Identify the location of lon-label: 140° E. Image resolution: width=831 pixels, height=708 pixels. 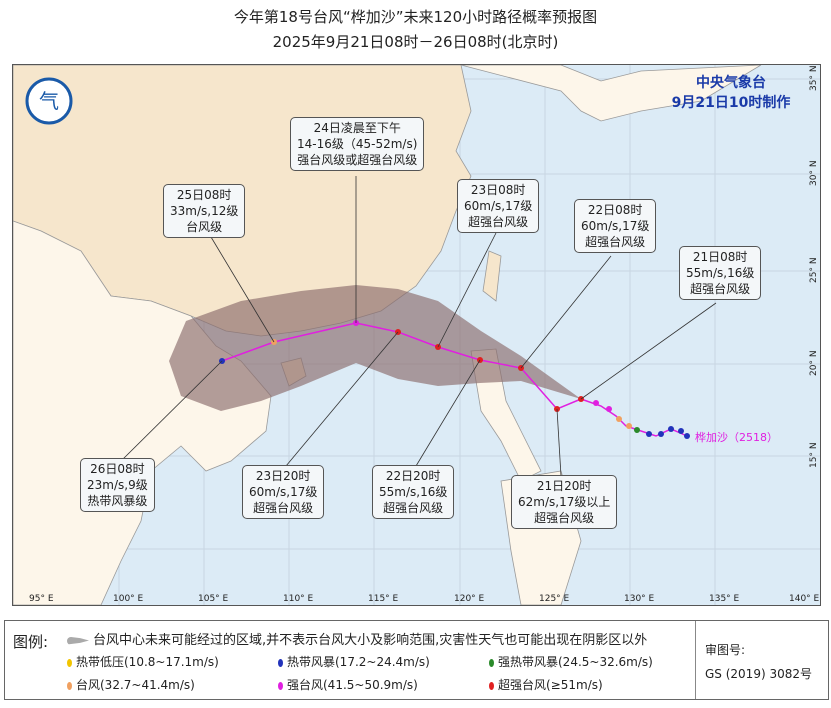
(804, 599).